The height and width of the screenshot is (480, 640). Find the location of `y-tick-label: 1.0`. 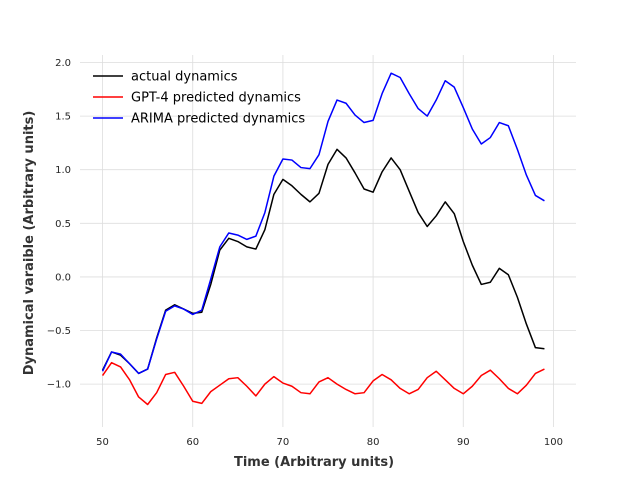

y-tick-label: 1.0 is located at coordinates (63, 170).